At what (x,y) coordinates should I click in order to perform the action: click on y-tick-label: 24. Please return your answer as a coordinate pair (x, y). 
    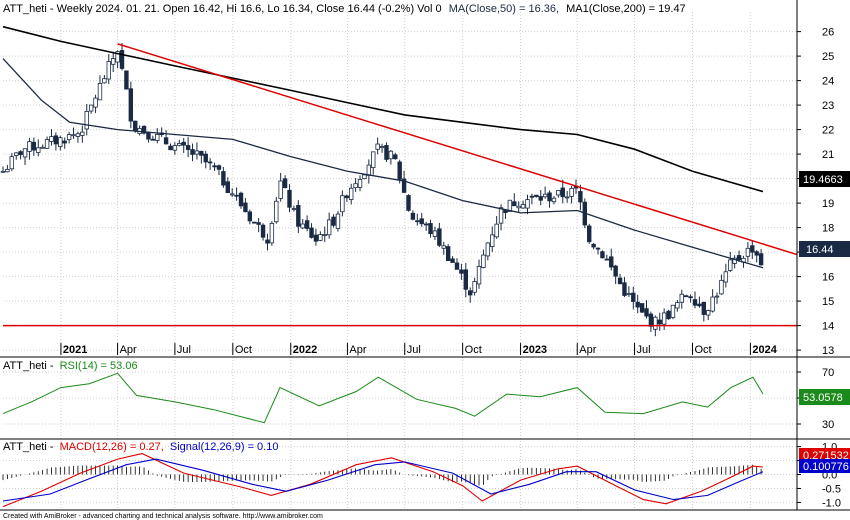
    Looking at the image, I should click on (828, 82).